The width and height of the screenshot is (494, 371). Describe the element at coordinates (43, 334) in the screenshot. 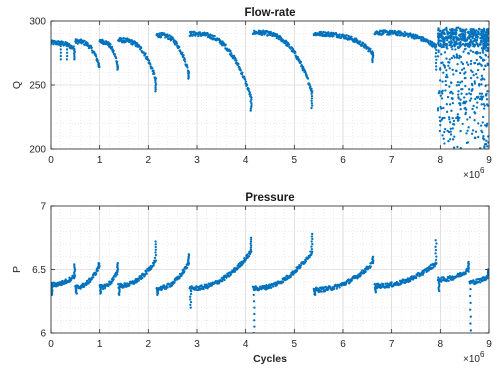

I see `y-tick-label: 6` at that location.